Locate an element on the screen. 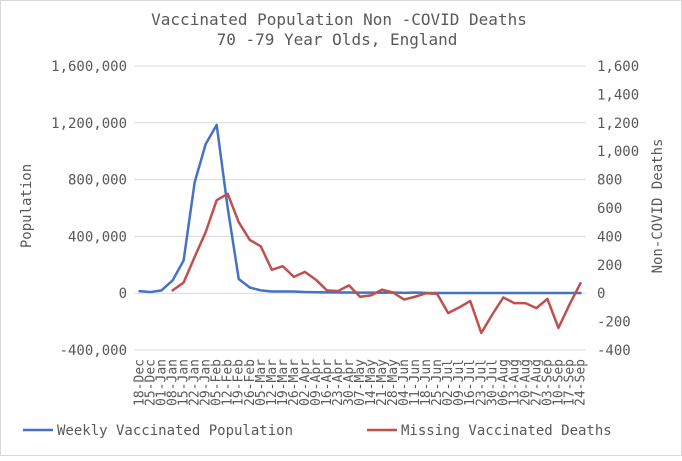  right-tick-label: 400 is located at coordinates (609, 237).